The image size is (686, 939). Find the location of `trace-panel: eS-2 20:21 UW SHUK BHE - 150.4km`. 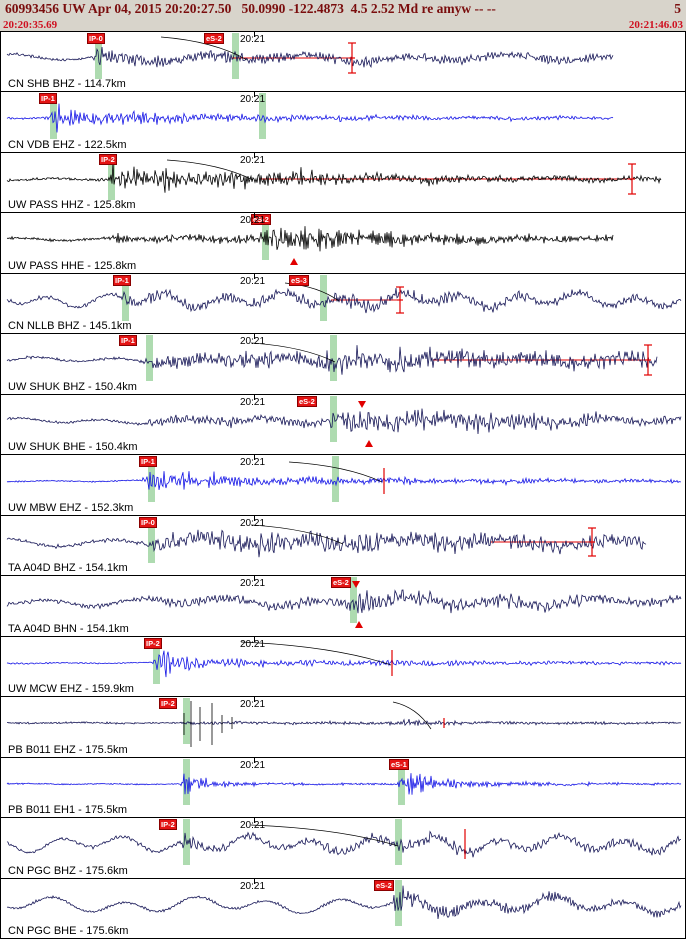

trace-panel: eS-2 20:21 UW SHUK BHE - 150.4km is located at coordinates (343, 425).